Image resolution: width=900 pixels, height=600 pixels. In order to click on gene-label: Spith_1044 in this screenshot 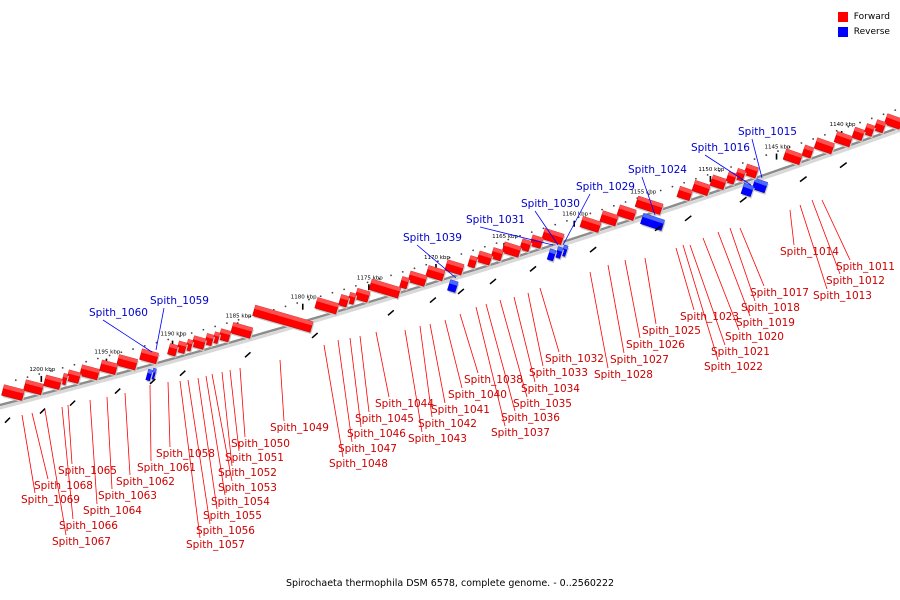, I will do `click(404, 404)`.